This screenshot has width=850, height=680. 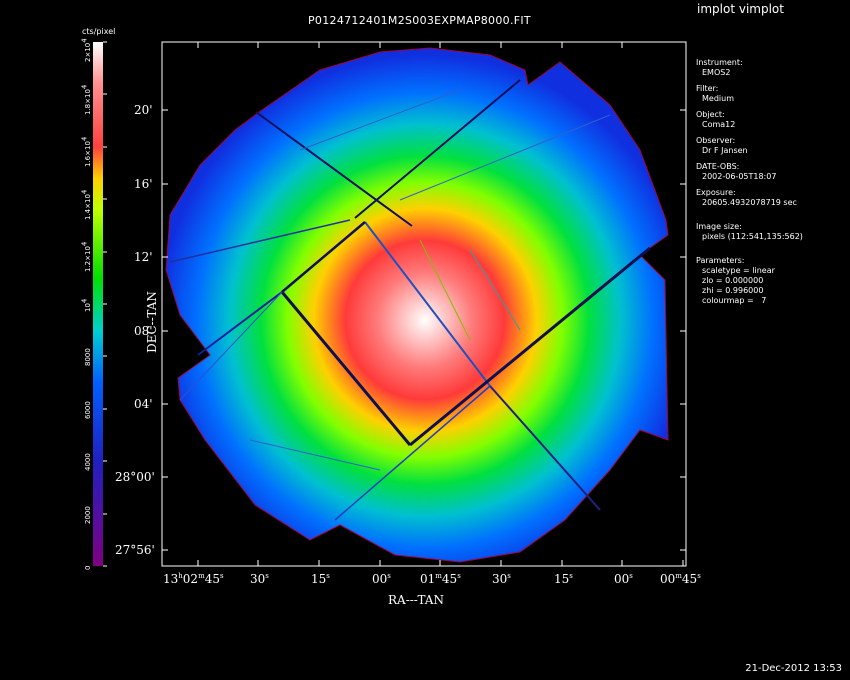 What do you see at coordinates (88, 410) in the screenshot?
I see `colorbar-tick-label: 6000` at bounding box center [88, 410].